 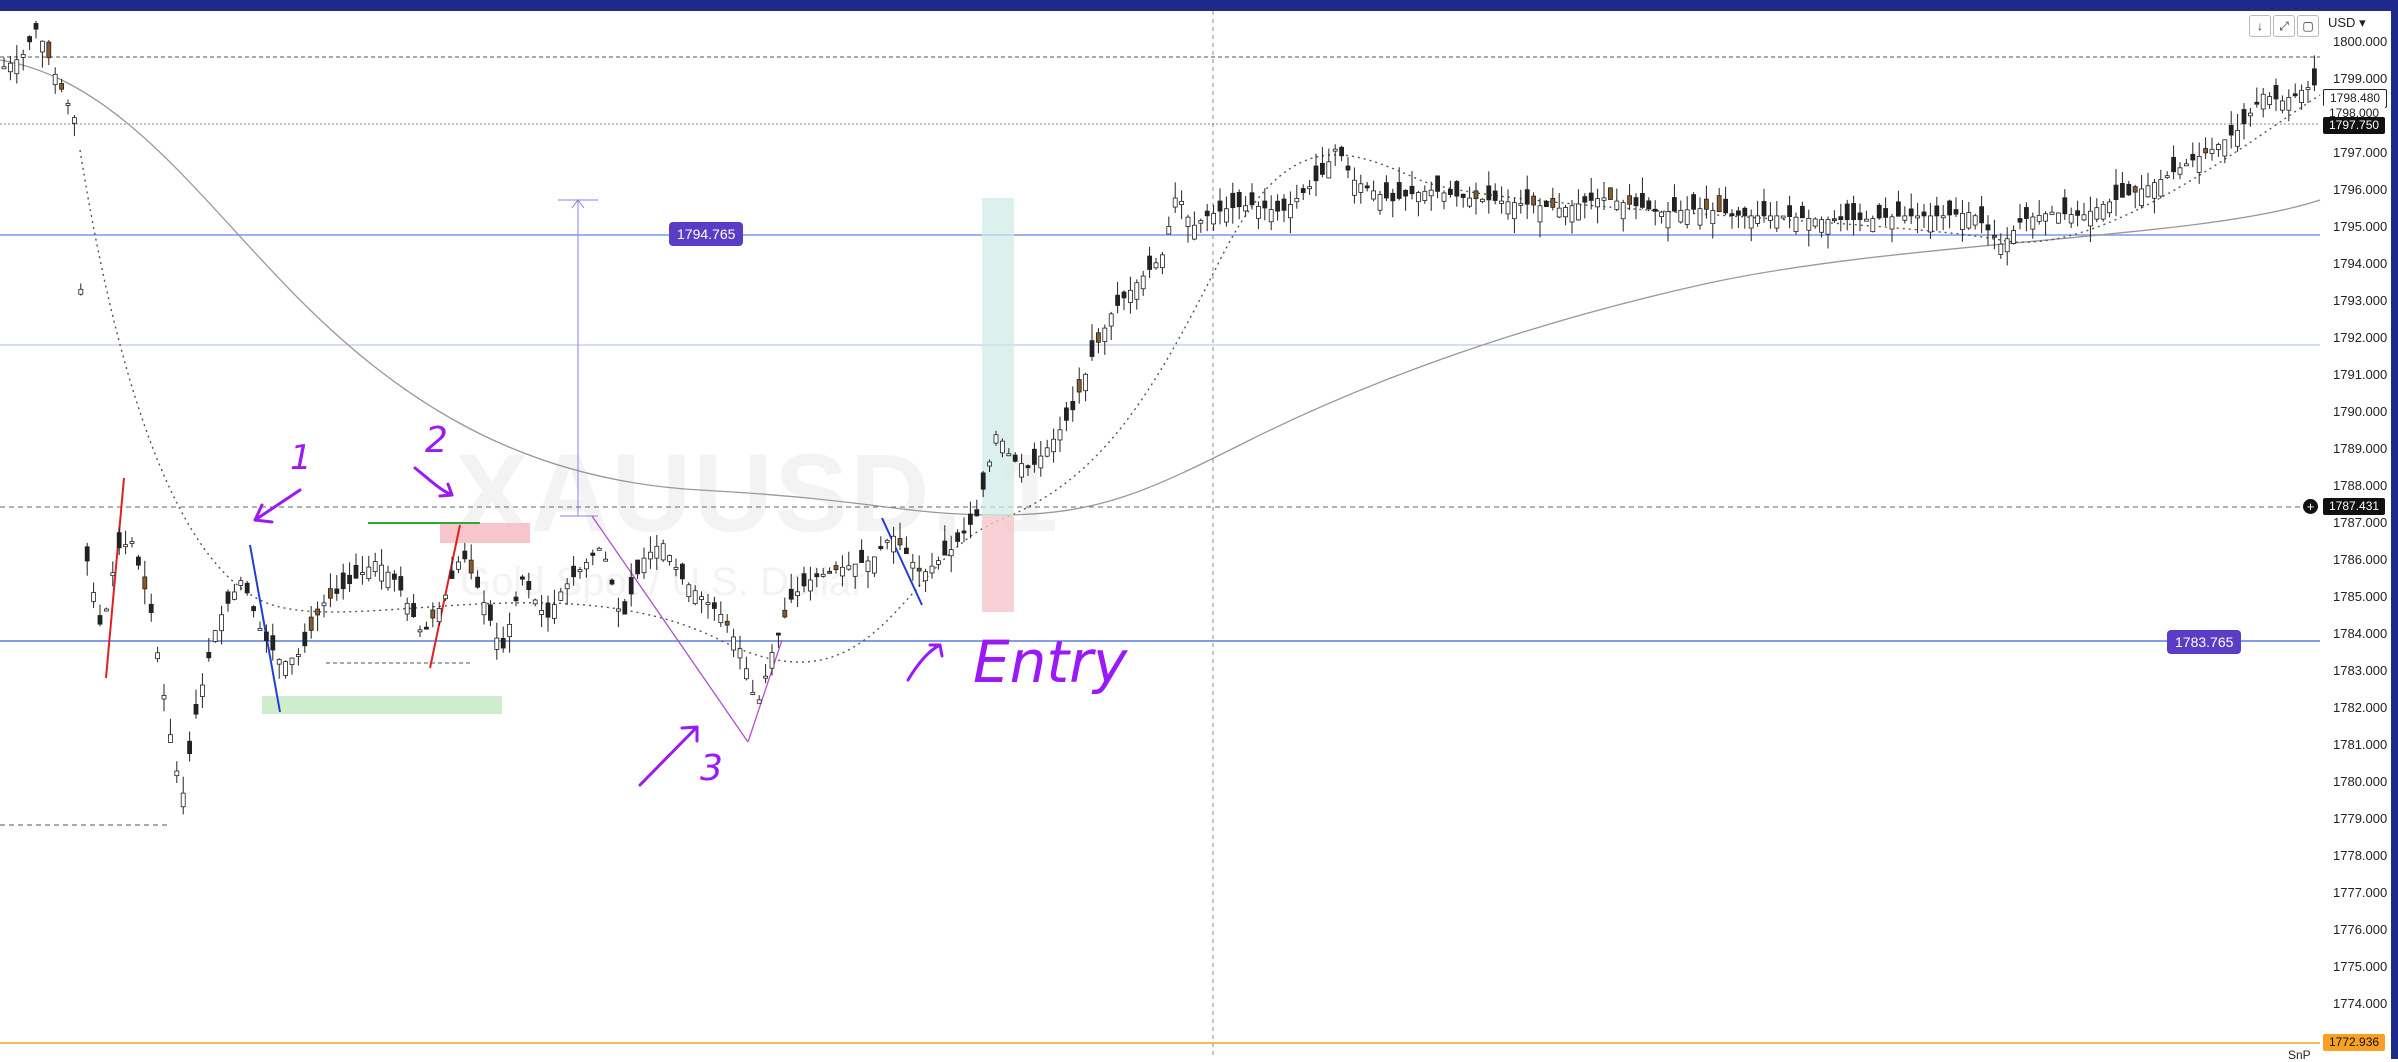 I want to click on screenshot-icon: ▢, so click(x=2308, y=26).